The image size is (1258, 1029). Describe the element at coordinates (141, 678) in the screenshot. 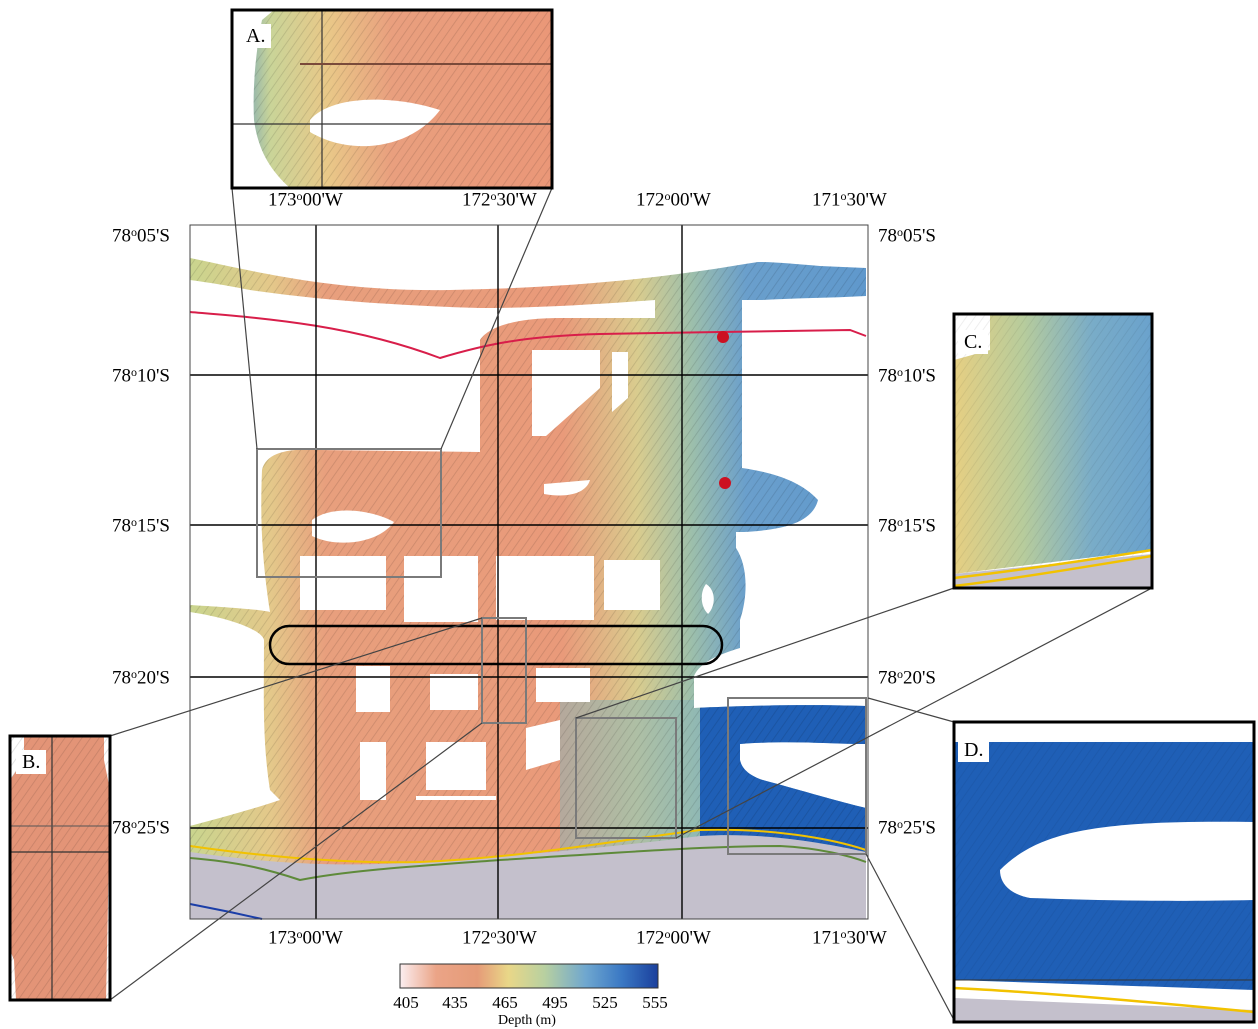

I see `lat-label-left-4: 78o20'S` at that location.